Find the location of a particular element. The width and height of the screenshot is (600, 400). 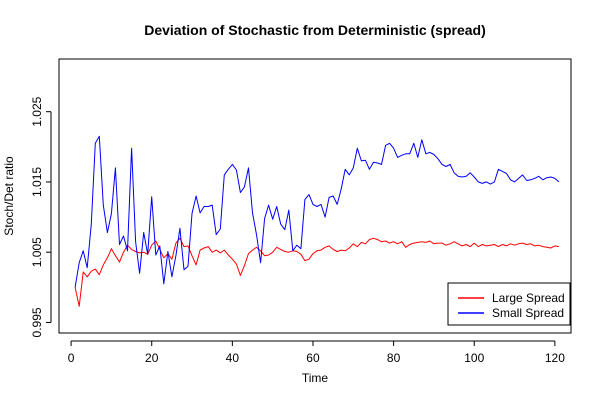

legend-label-small-spread: Small Spread is located at coordinates (528, 313).